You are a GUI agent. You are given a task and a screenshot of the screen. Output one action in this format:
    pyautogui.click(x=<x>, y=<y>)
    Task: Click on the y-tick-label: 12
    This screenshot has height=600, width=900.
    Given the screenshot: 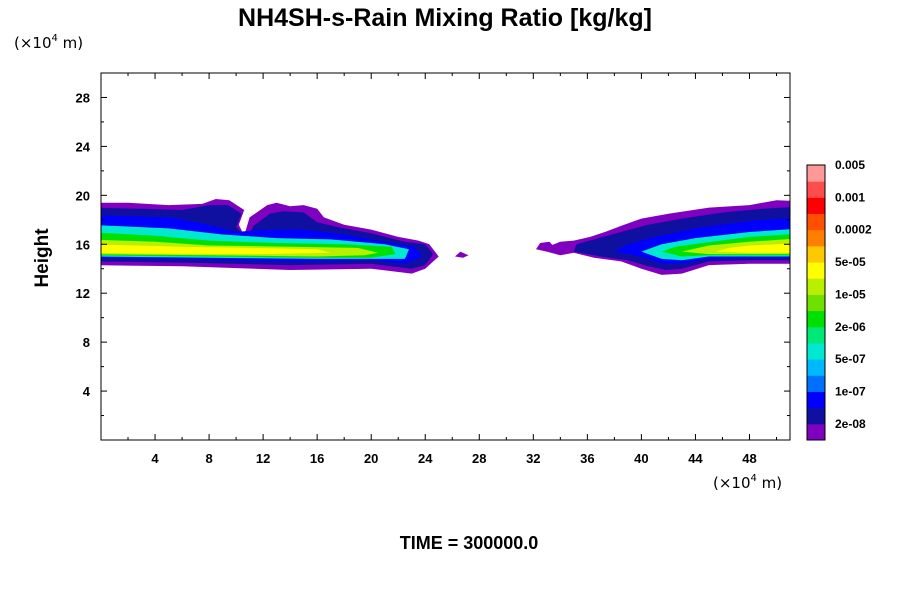 What is the action you would take?
    pyautogui.click(x=83, y=293)
    